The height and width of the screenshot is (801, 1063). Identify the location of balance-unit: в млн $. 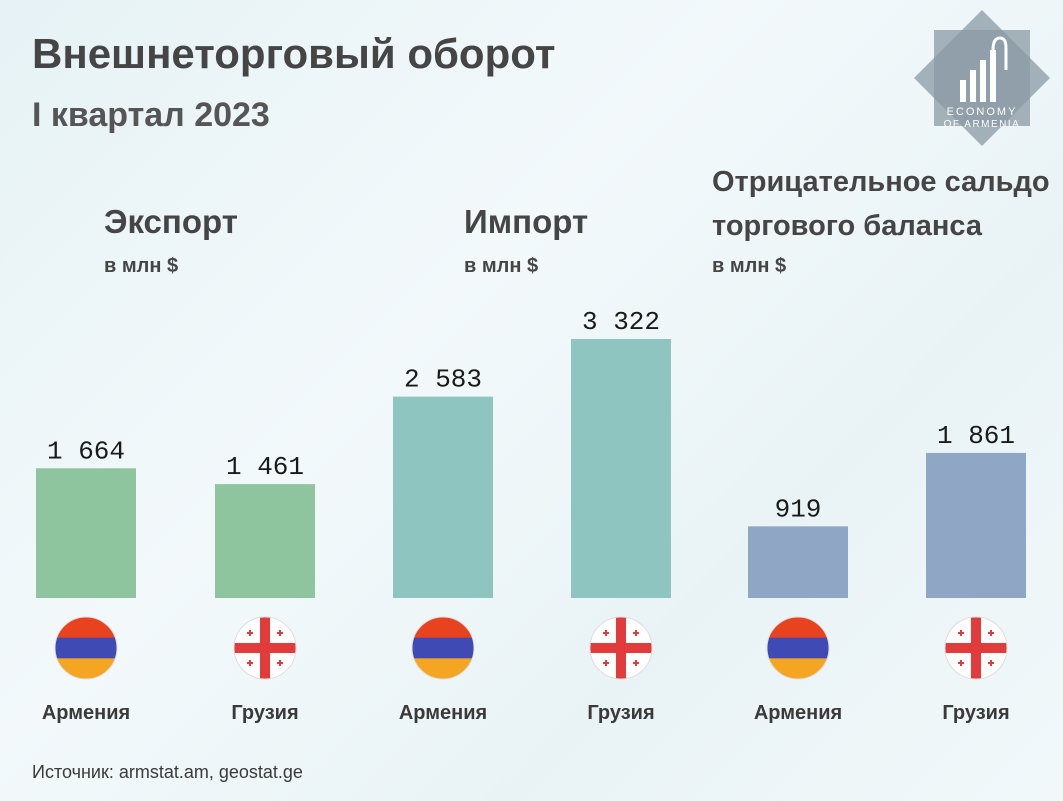
(749, 266).